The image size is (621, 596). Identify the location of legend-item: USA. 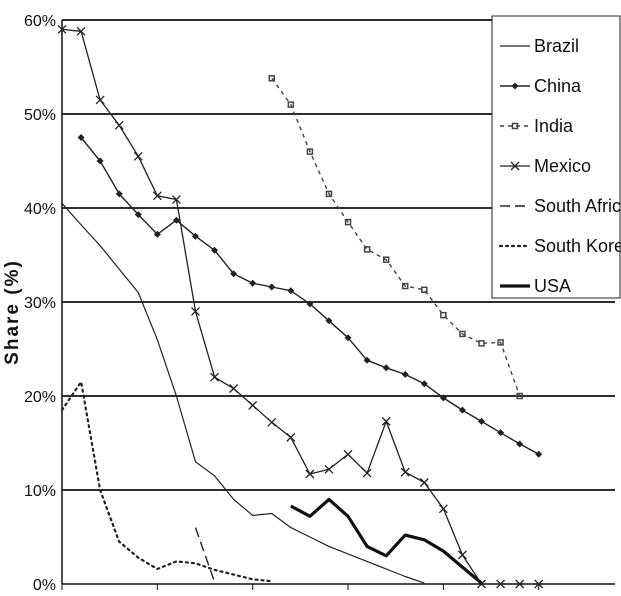
(535, 286).